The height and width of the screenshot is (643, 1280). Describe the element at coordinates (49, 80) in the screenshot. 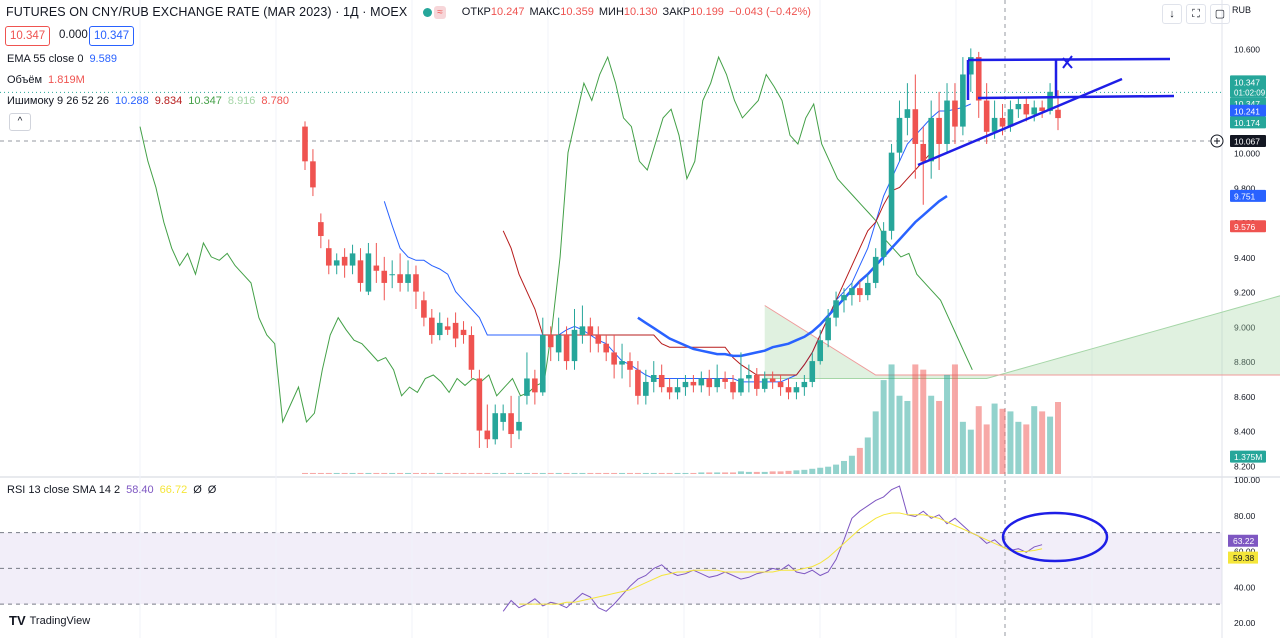

I see `volume-legend: Объём 1.819M` at that location.